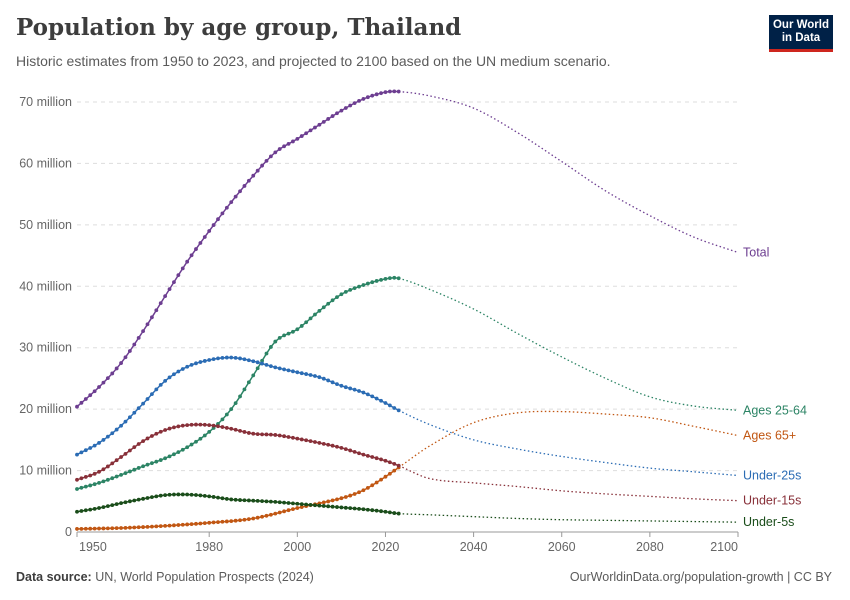 The height and width of the screenshot is (600, 850). I want to click on series-line-projected-under-25s, so click(568, 443).